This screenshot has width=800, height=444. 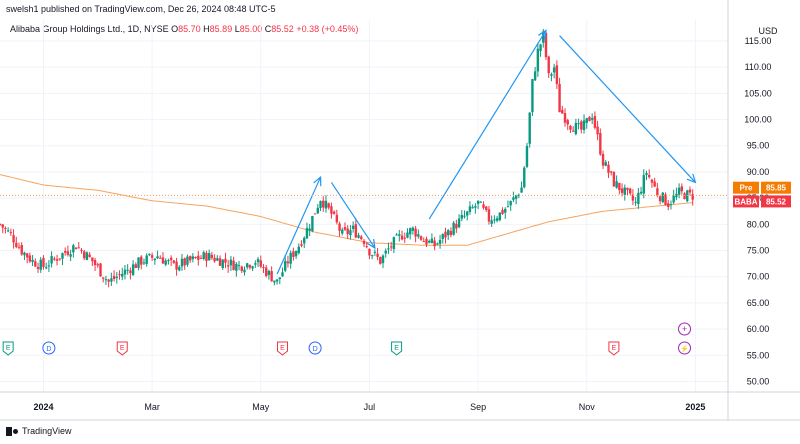 What do you see at coordinates (758, 303) in the screenshot?
I see `y-tick-label: 65.00` at bounding box center [758, 303].